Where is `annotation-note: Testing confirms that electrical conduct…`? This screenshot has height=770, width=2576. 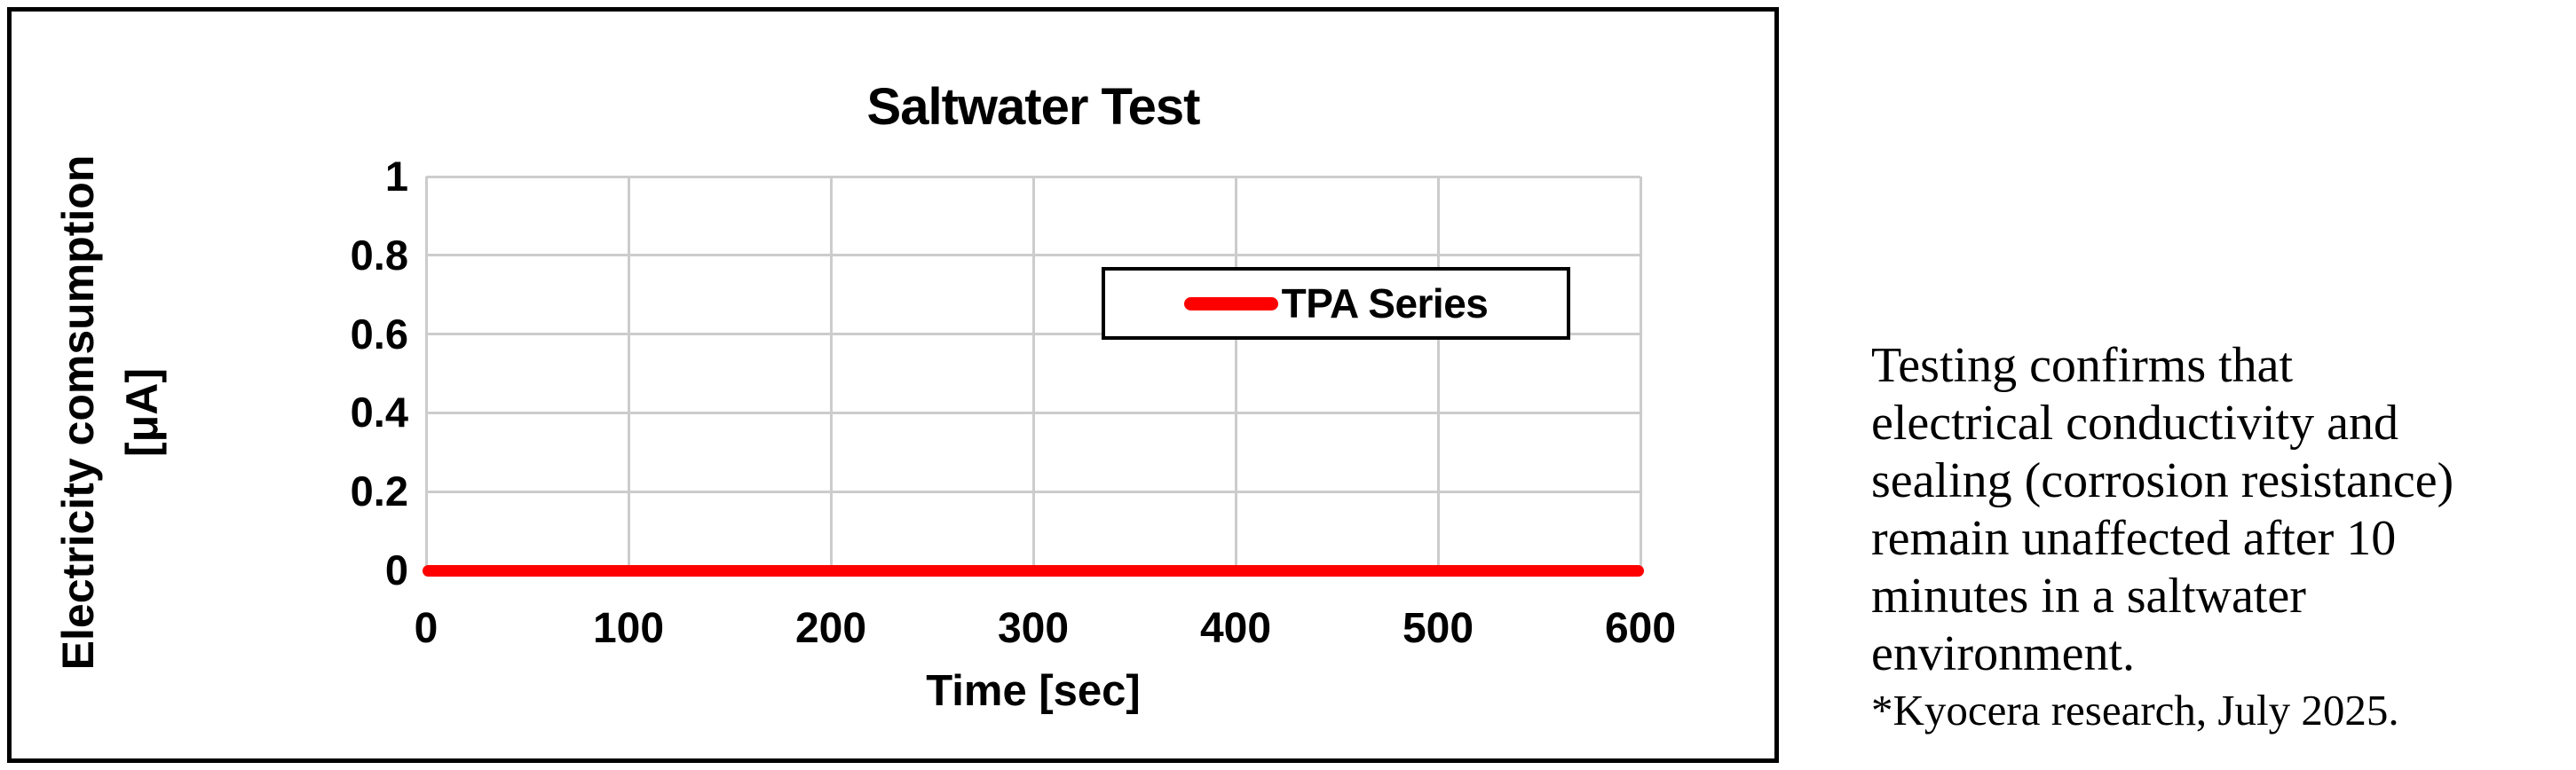 annotation-note: Testing confirms that electrical conduct… is located at coordinates (2223, 537).